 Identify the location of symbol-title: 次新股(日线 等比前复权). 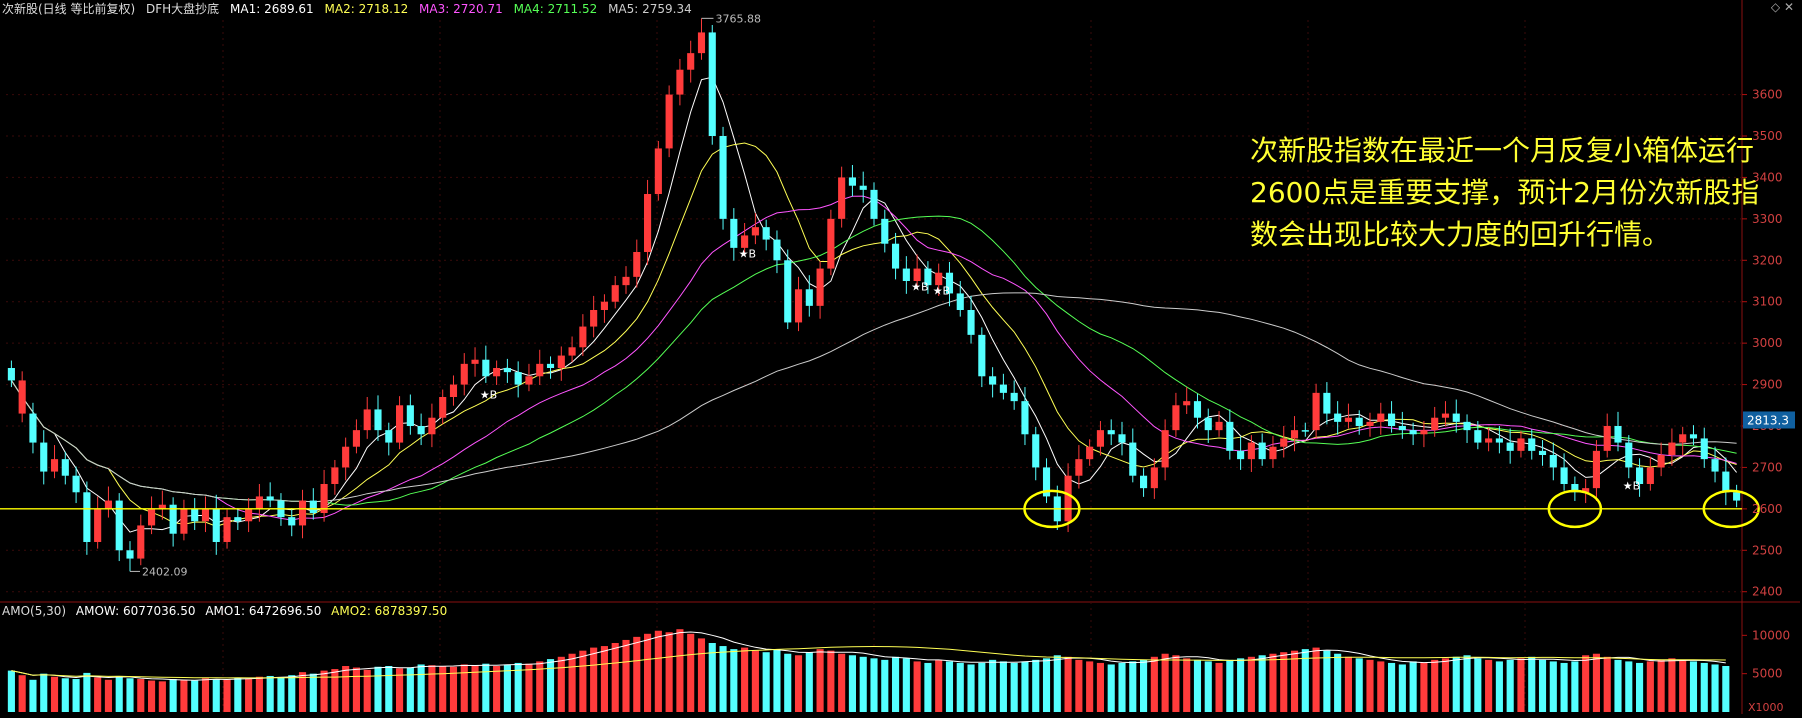
(69, 9).